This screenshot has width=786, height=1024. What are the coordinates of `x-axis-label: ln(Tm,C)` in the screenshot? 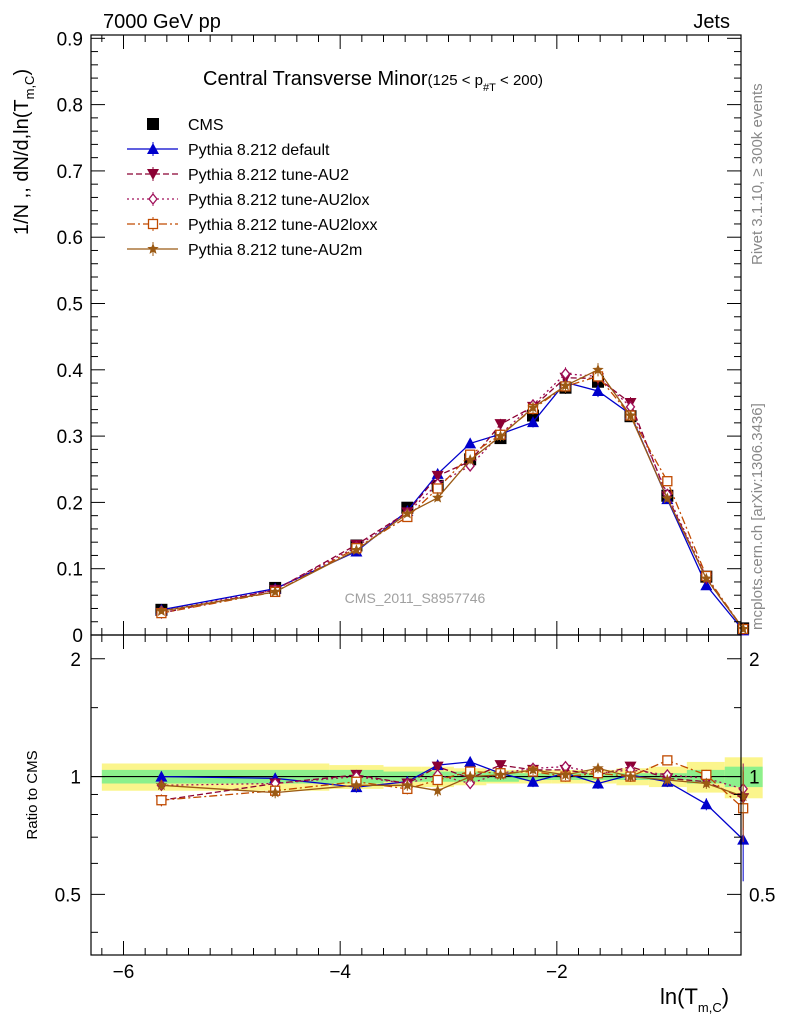 It's located at (694, 999).